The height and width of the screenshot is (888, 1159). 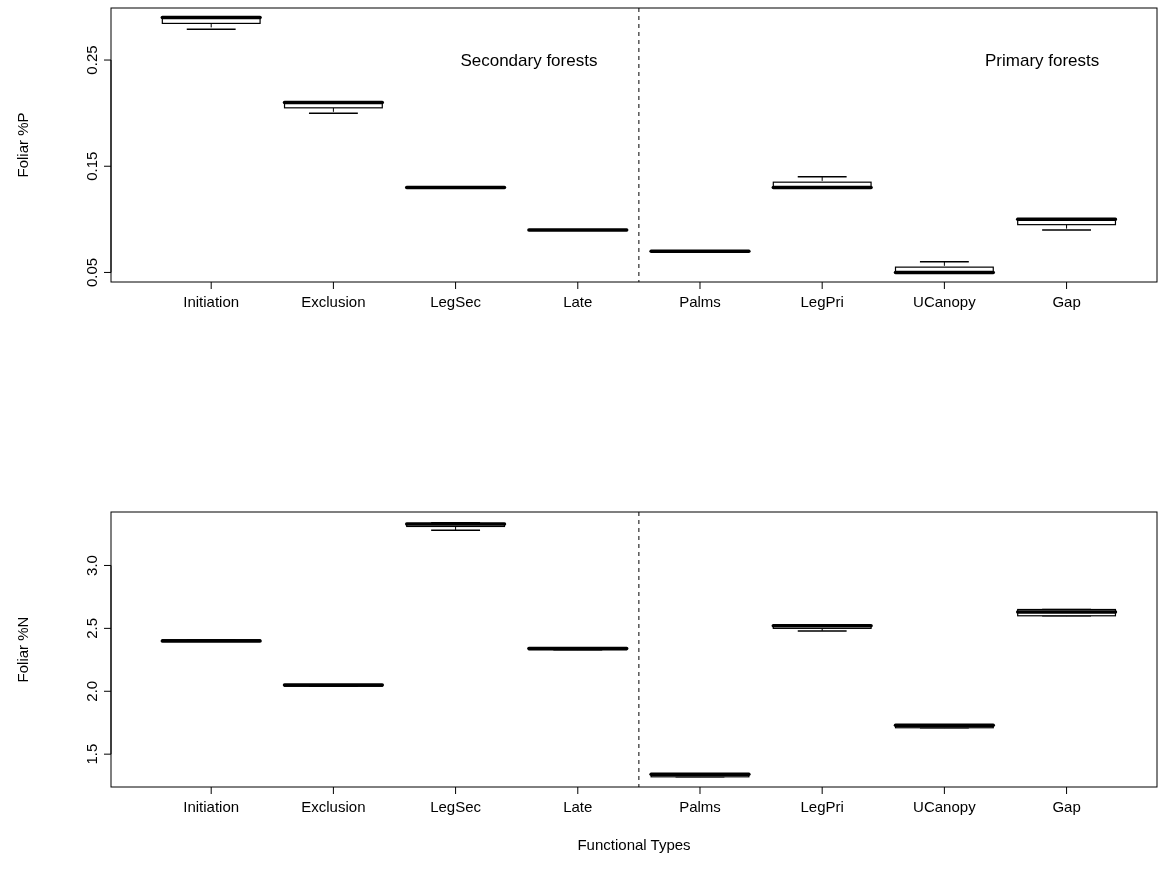 I want to click on y-tick-label: 2.5, so click(x=91, y=628).